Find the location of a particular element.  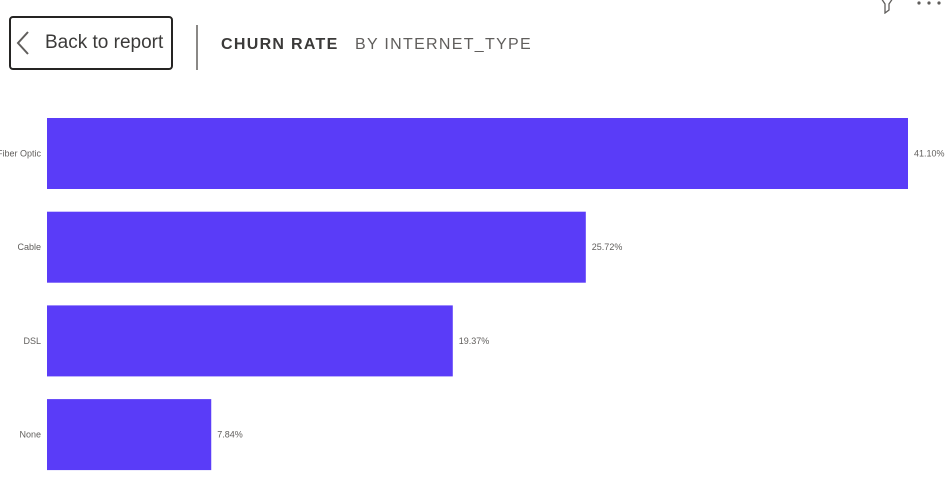

header-divider is located at coordinates (197, 47).